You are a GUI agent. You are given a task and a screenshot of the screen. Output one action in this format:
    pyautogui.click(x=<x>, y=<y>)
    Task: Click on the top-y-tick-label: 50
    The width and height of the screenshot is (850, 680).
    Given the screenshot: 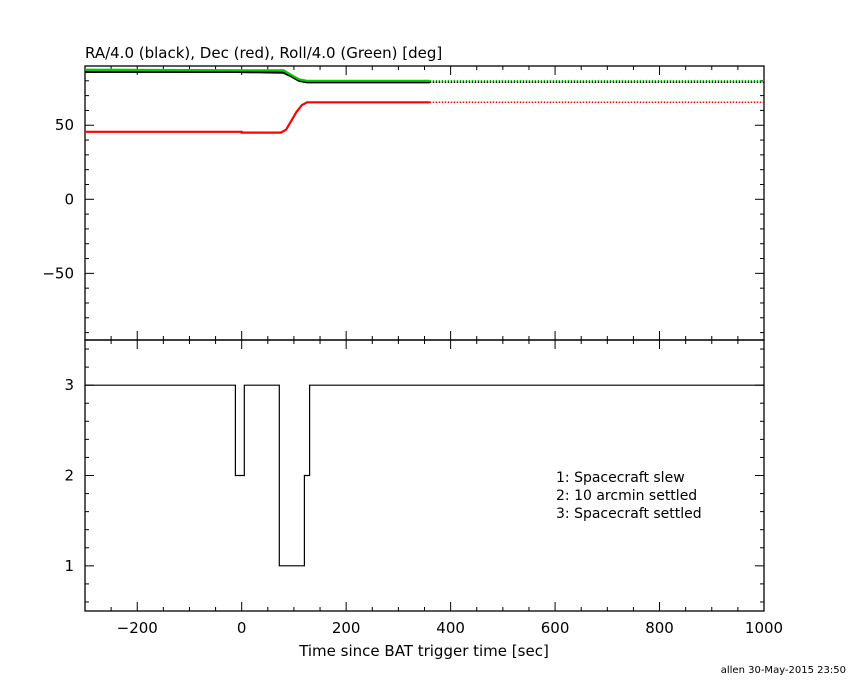 What is the action you would take?
    pyautogui.click(x=64, y=125)
    